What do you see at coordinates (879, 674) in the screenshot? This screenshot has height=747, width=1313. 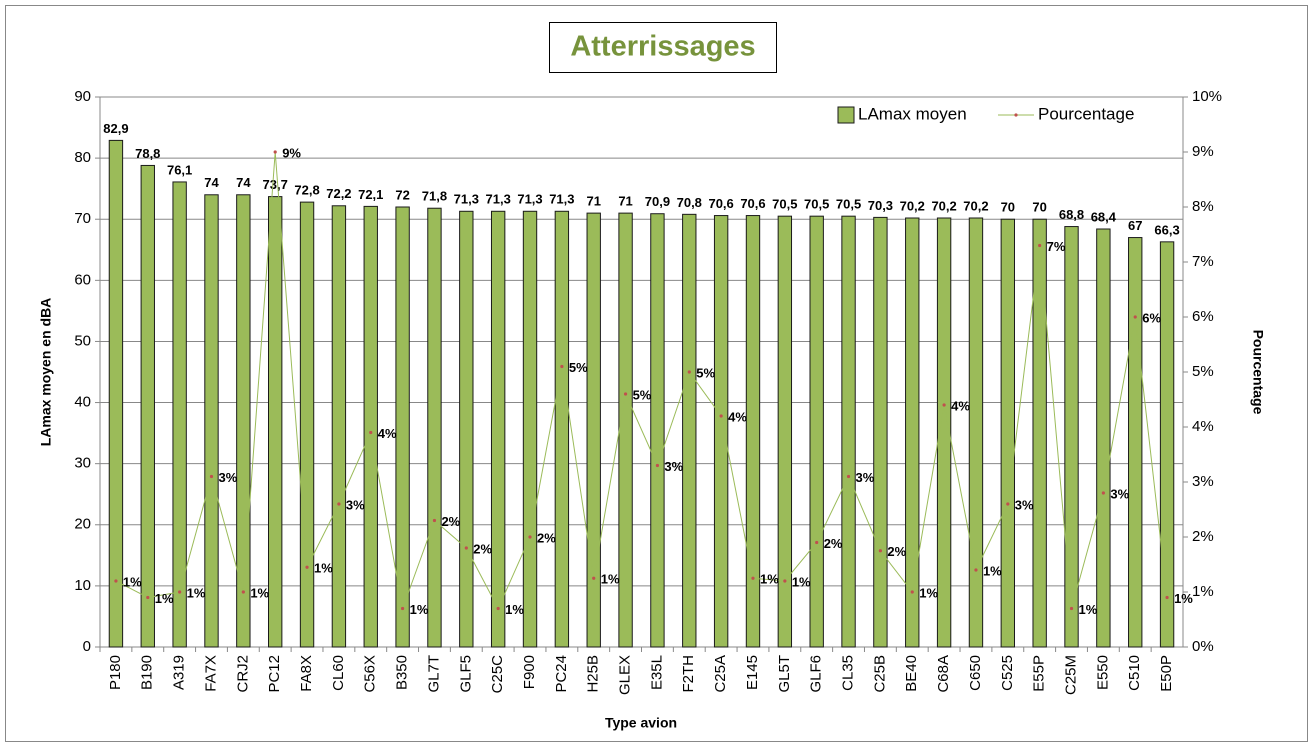 I see `x-tick-label: C25B` at bounding box center [879, 674].